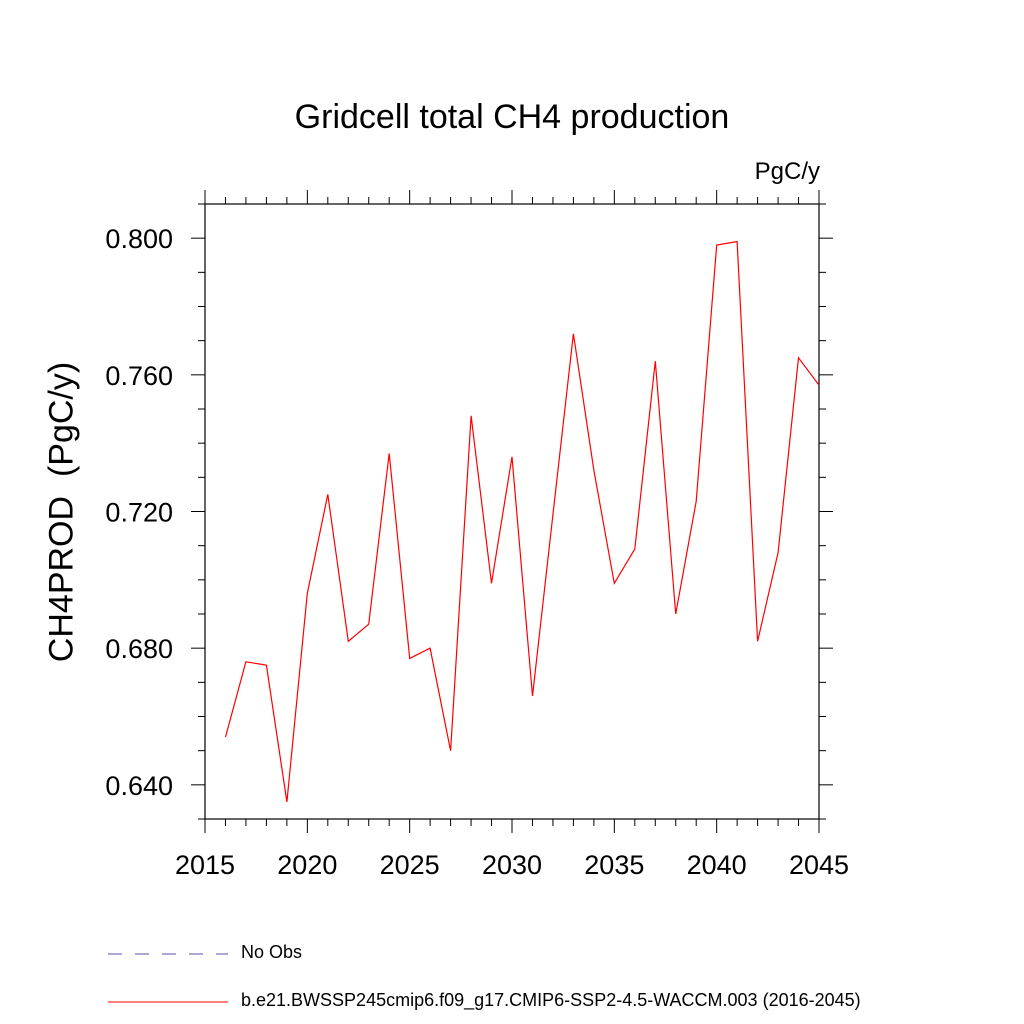  What do you see at coordinates (787, 171) in the screenshot?
I see `units-label: PgC/y` at bounding box center [787, 171].